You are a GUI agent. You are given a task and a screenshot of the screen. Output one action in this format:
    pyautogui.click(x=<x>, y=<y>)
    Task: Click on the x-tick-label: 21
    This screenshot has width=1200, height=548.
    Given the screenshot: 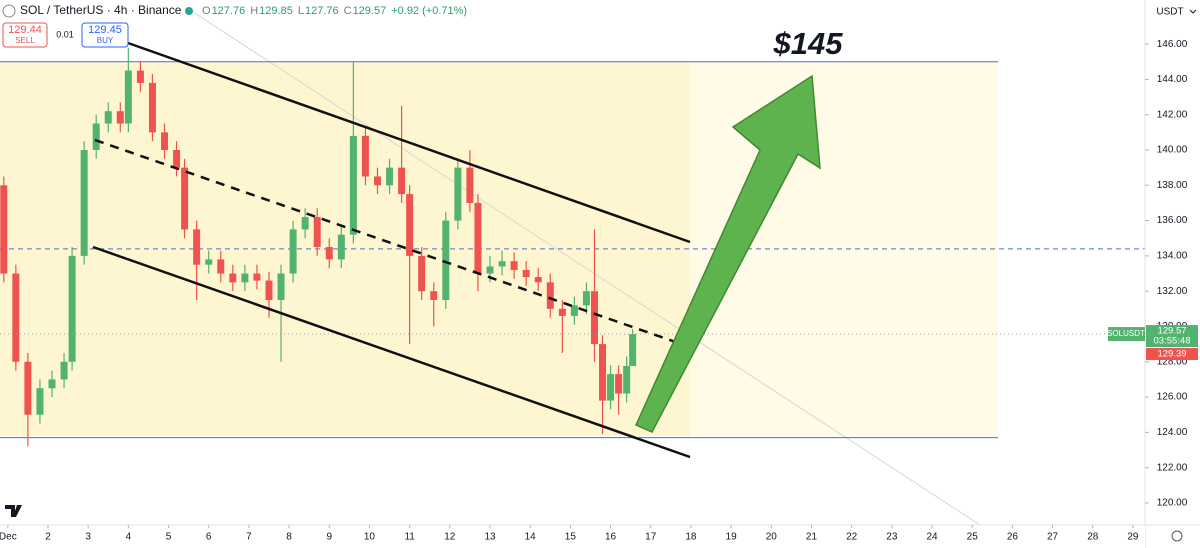 What is the action you would take?
    pyautogui.click(x=812, y=537)
    